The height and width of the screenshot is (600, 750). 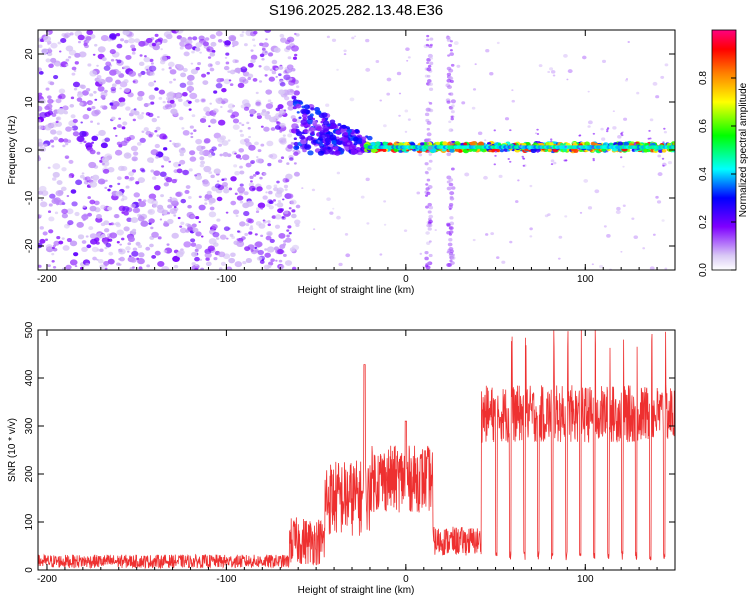 What do you see at coordinates (12, 150) in the screenshot?
I see `spectrogram-y-label: Frequency (Hz)` at bounding box center [12, 150].